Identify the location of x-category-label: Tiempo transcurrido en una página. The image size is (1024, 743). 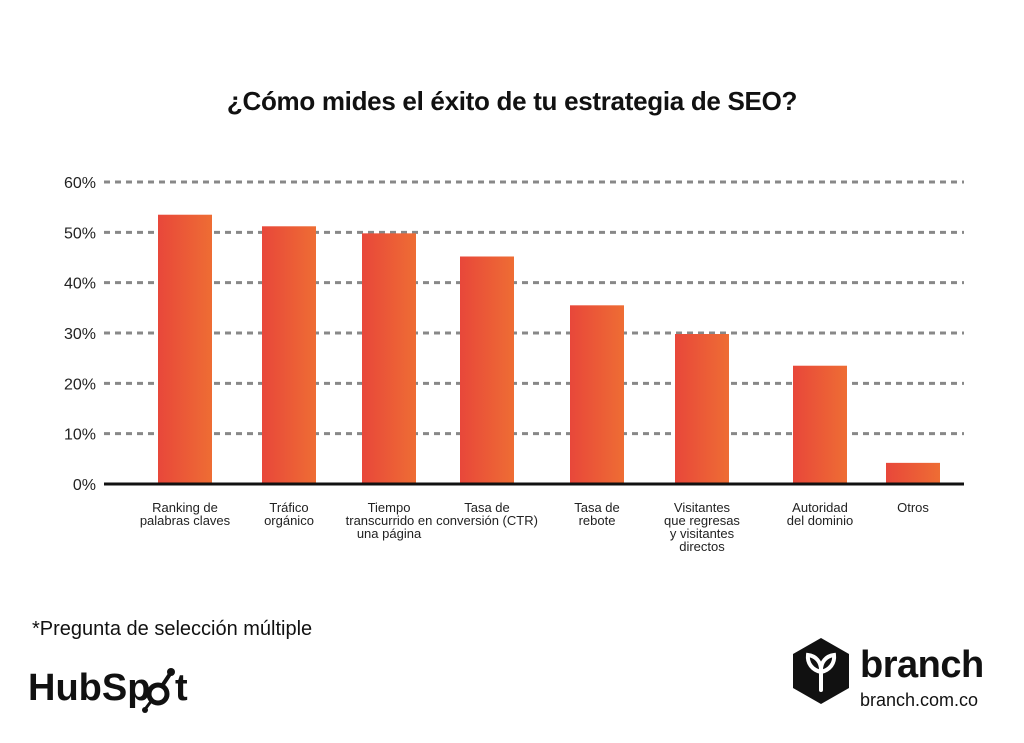
(389, 520).